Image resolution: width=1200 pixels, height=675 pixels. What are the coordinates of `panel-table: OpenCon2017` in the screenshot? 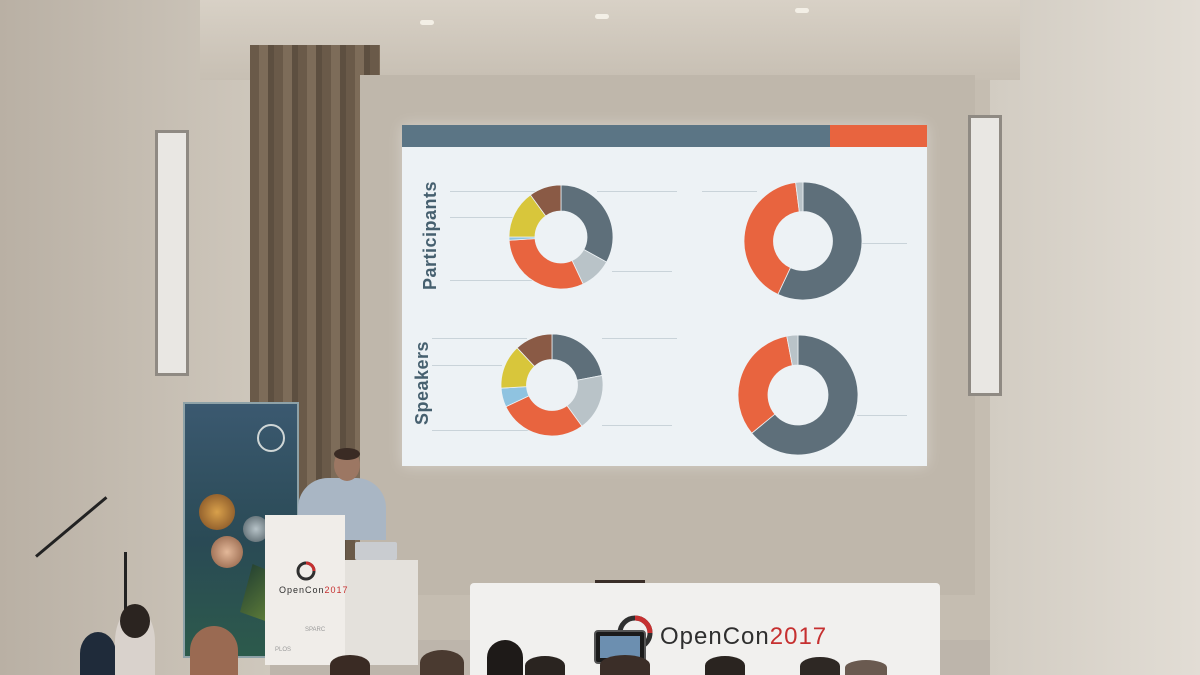 It's located at (705, 629).